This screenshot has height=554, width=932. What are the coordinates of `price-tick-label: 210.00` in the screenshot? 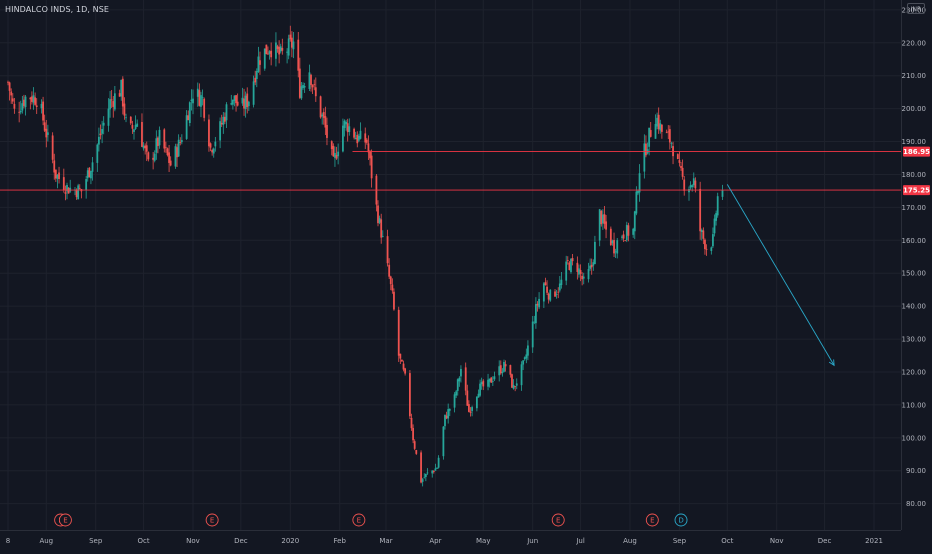 It's located at (914, 76).